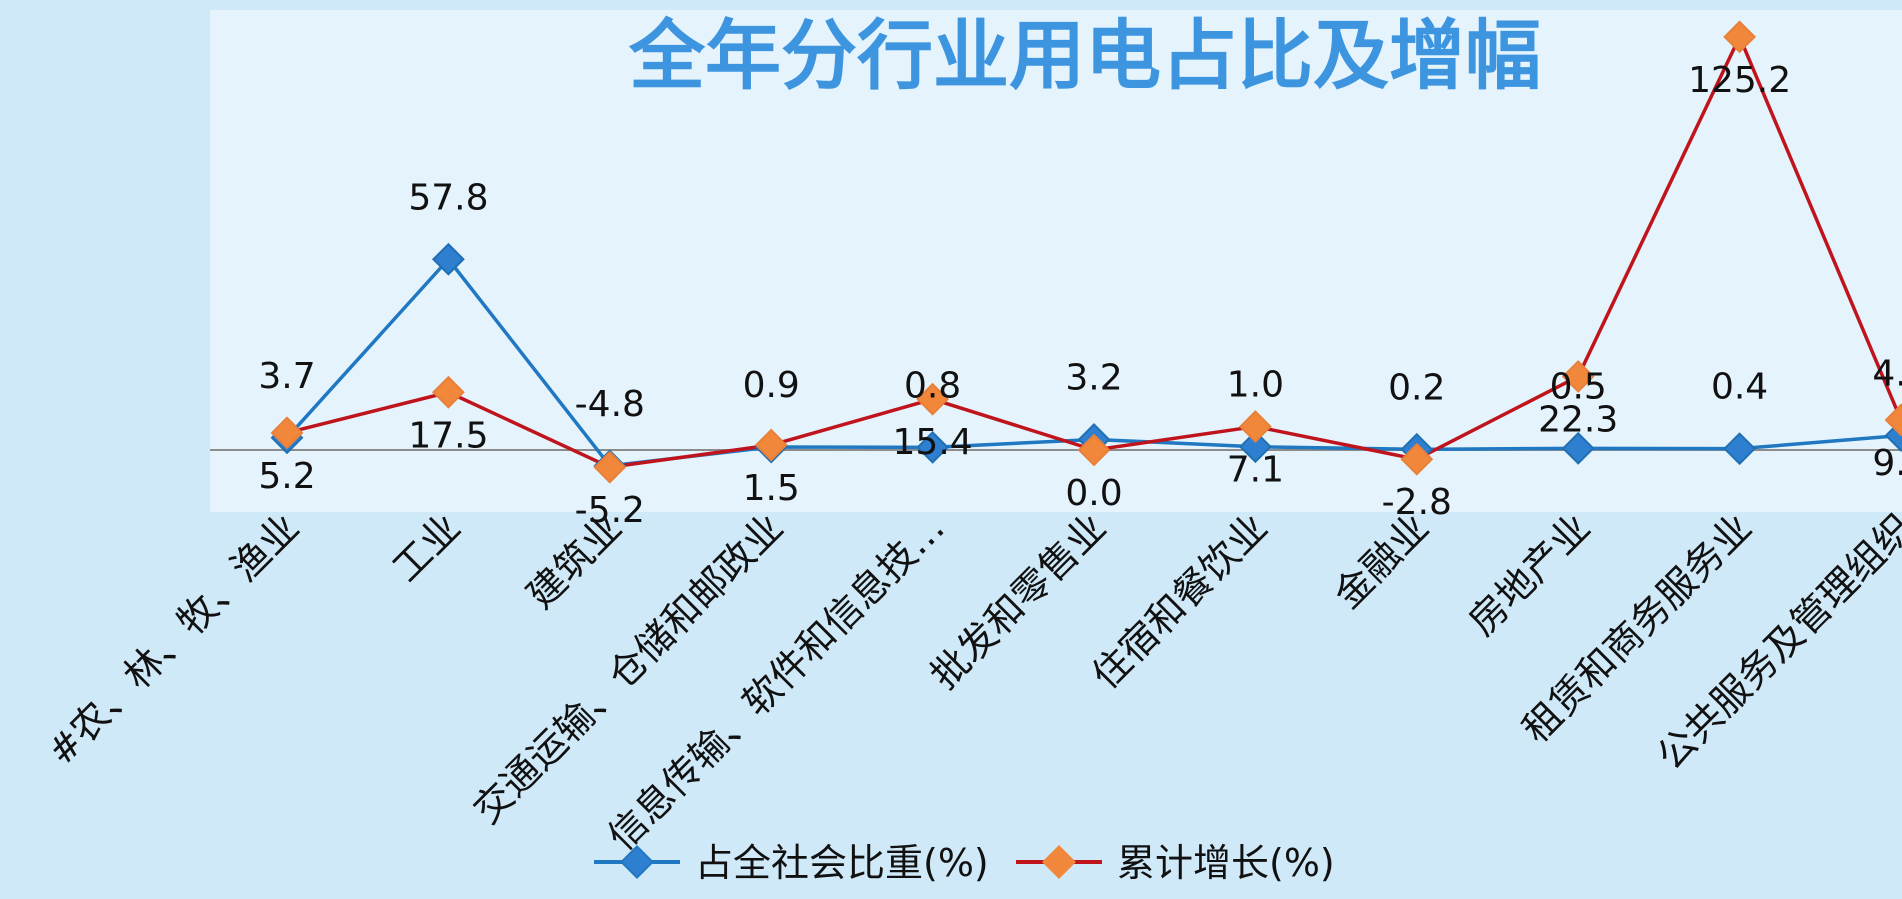 The height and width of the screenshot is (899, 1902). I want to click on series-1-label-0: 3.7, so click(286, 376).